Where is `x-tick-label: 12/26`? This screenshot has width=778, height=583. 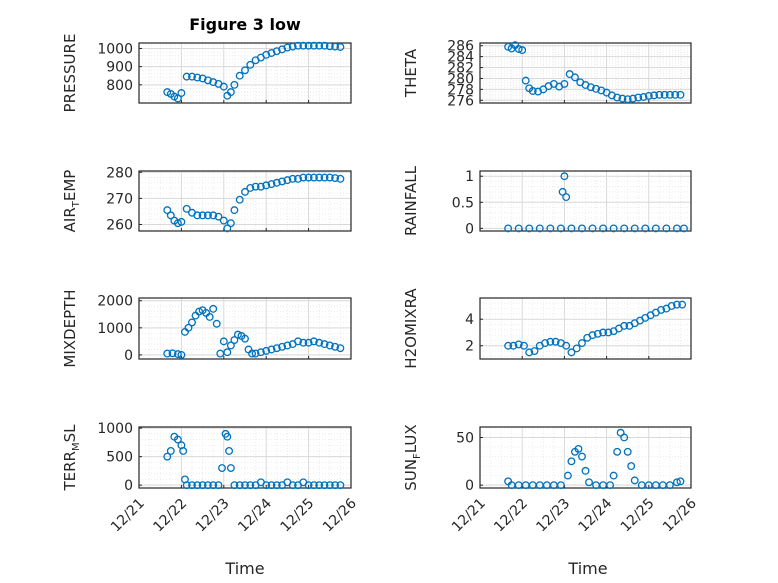
x-tick-label: 12/26 is located at coordinates (680, 515).